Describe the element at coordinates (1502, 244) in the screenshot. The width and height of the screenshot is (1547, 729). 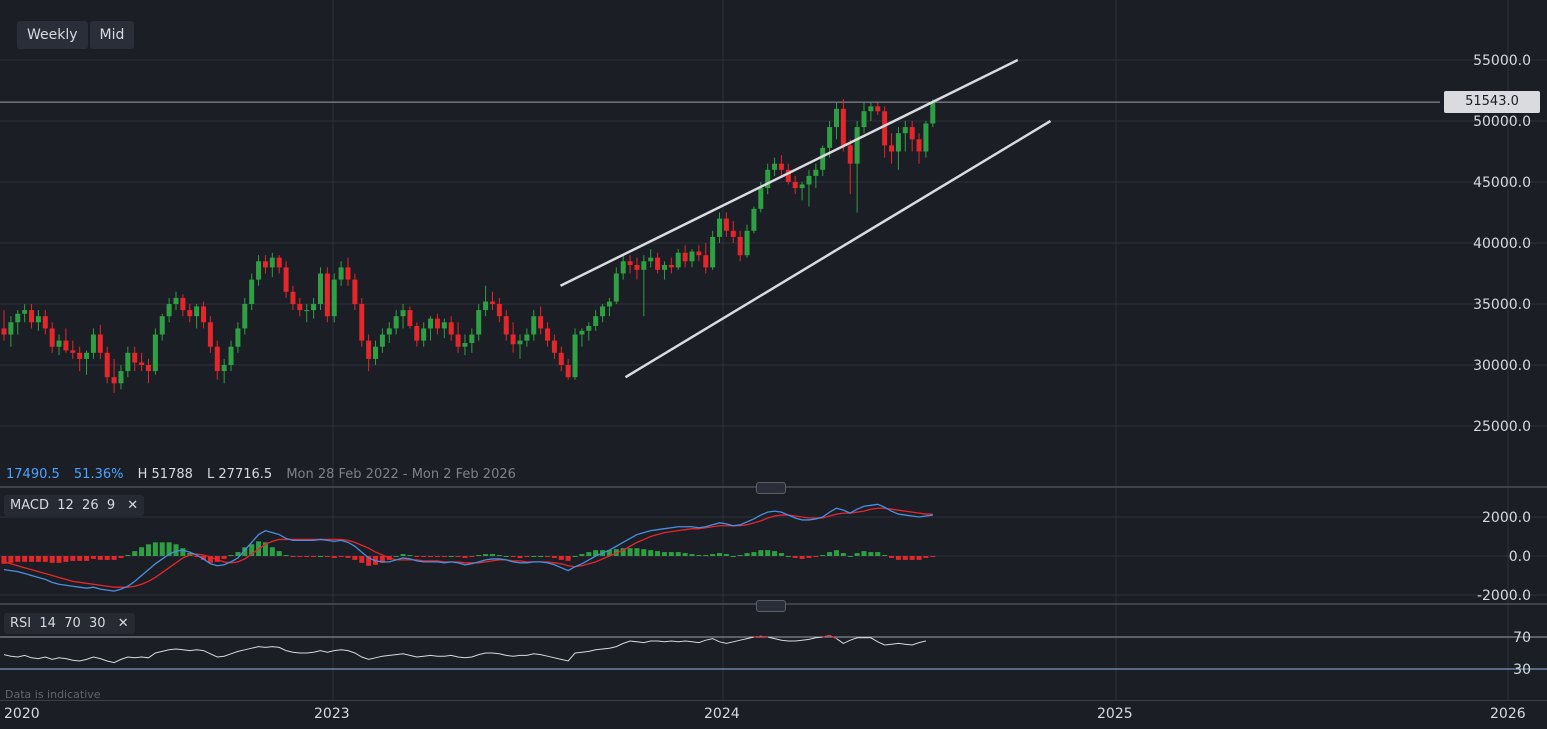
I see `price-axis-label: 40000.0` at that location.